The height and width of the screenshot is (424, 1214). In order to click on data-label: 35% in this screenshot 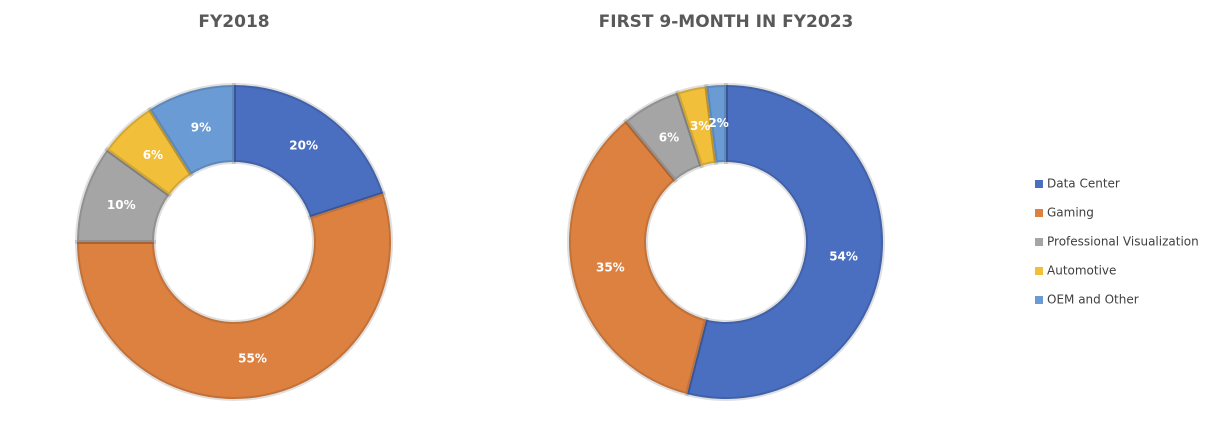, I will do `click(610, 267)`.